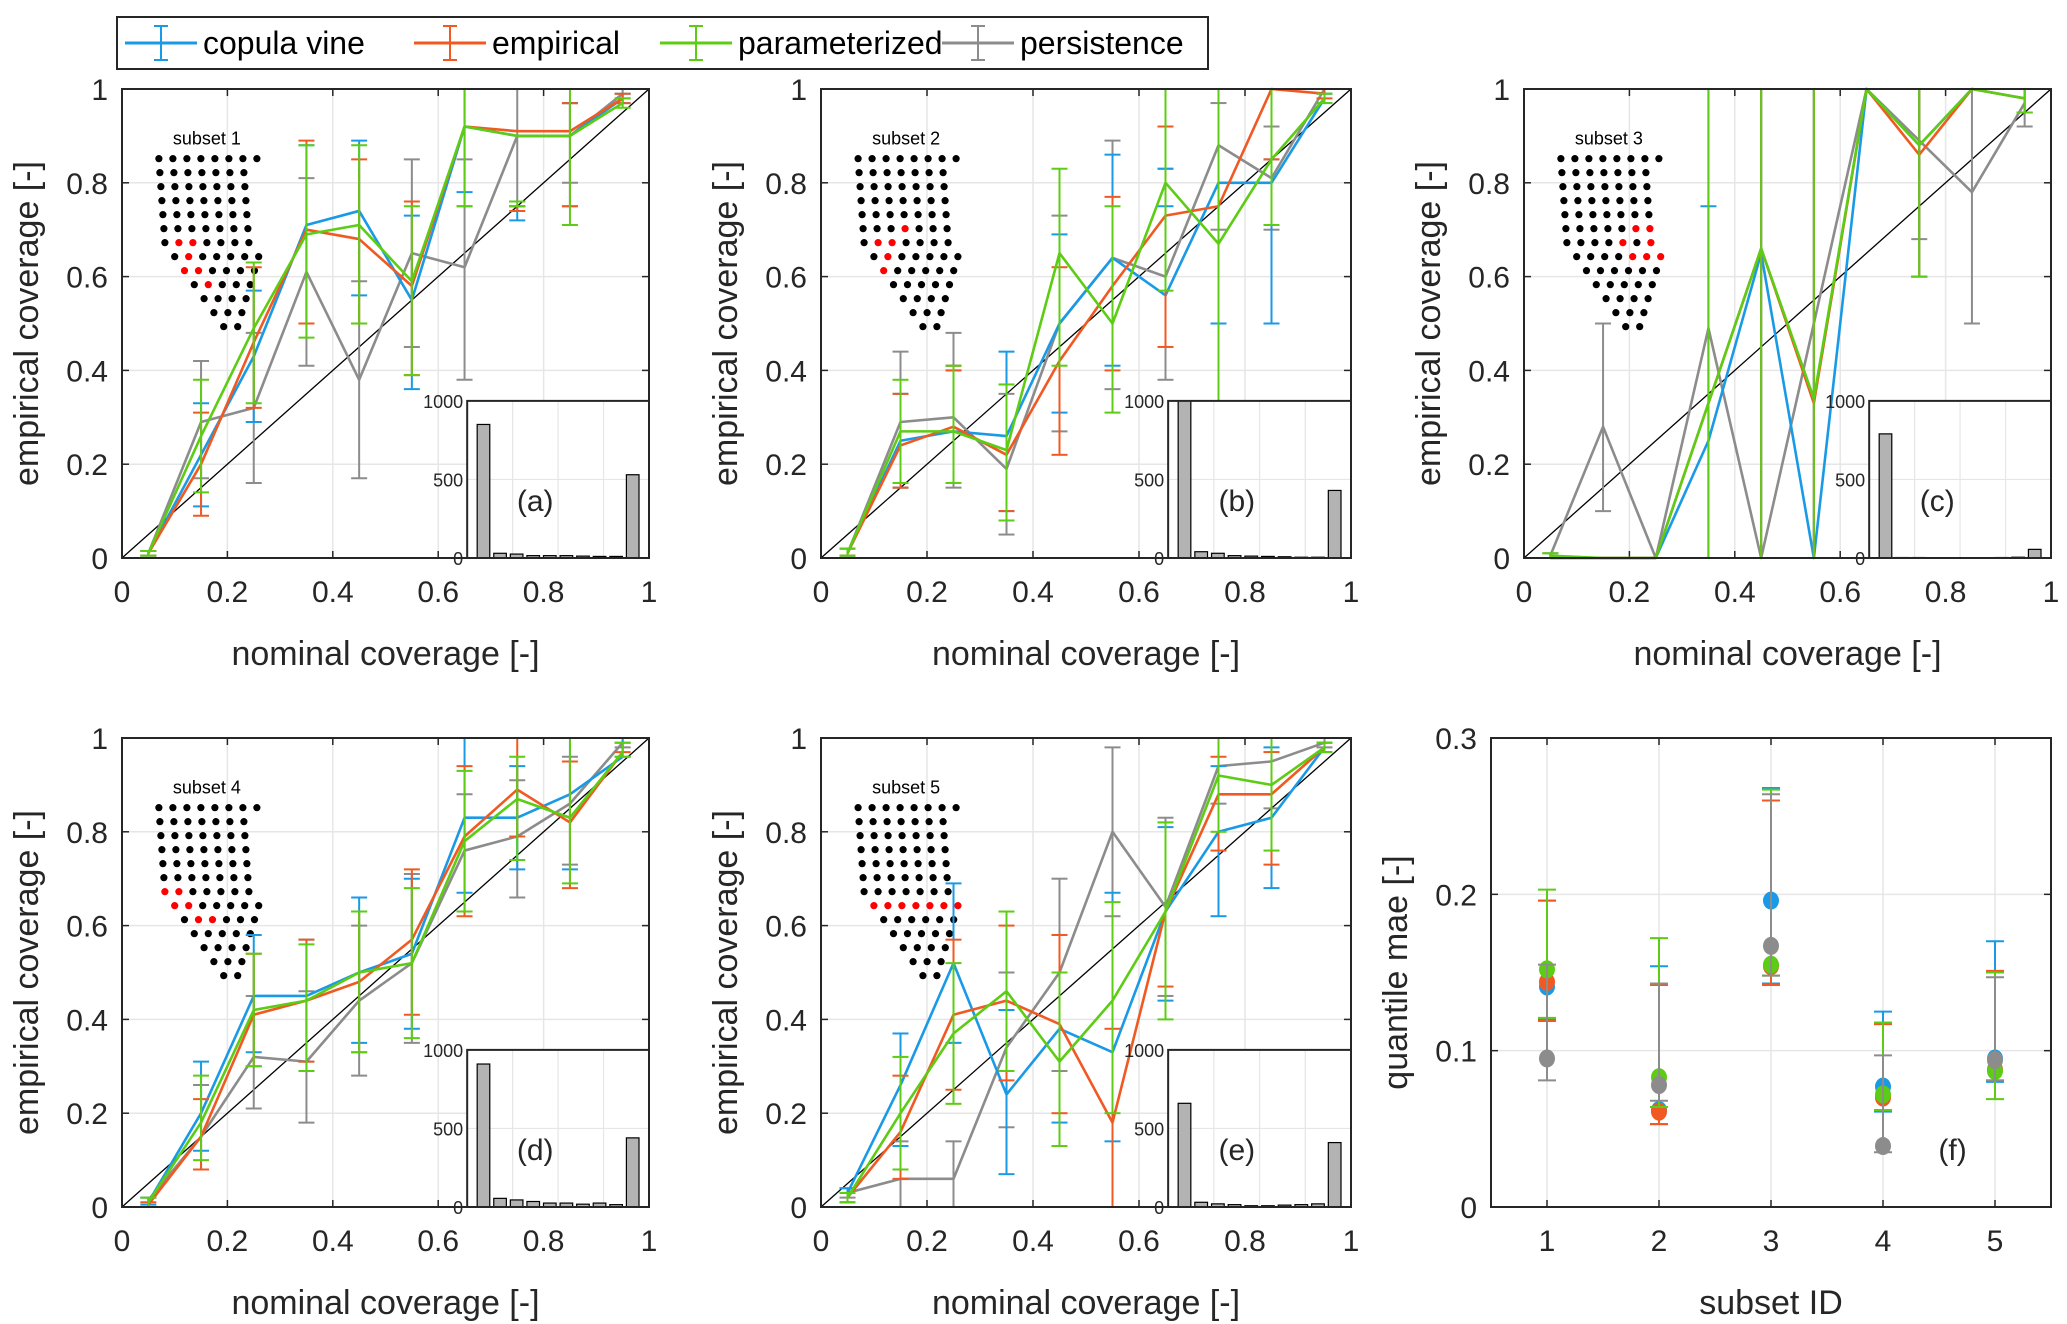 This screenshot has width=2067, height=1324. What do you see at coordinates (726, 972) in the screenshot?
I see `y-axis-label: empirical coverage [-]` at bounding box center [726, 972].